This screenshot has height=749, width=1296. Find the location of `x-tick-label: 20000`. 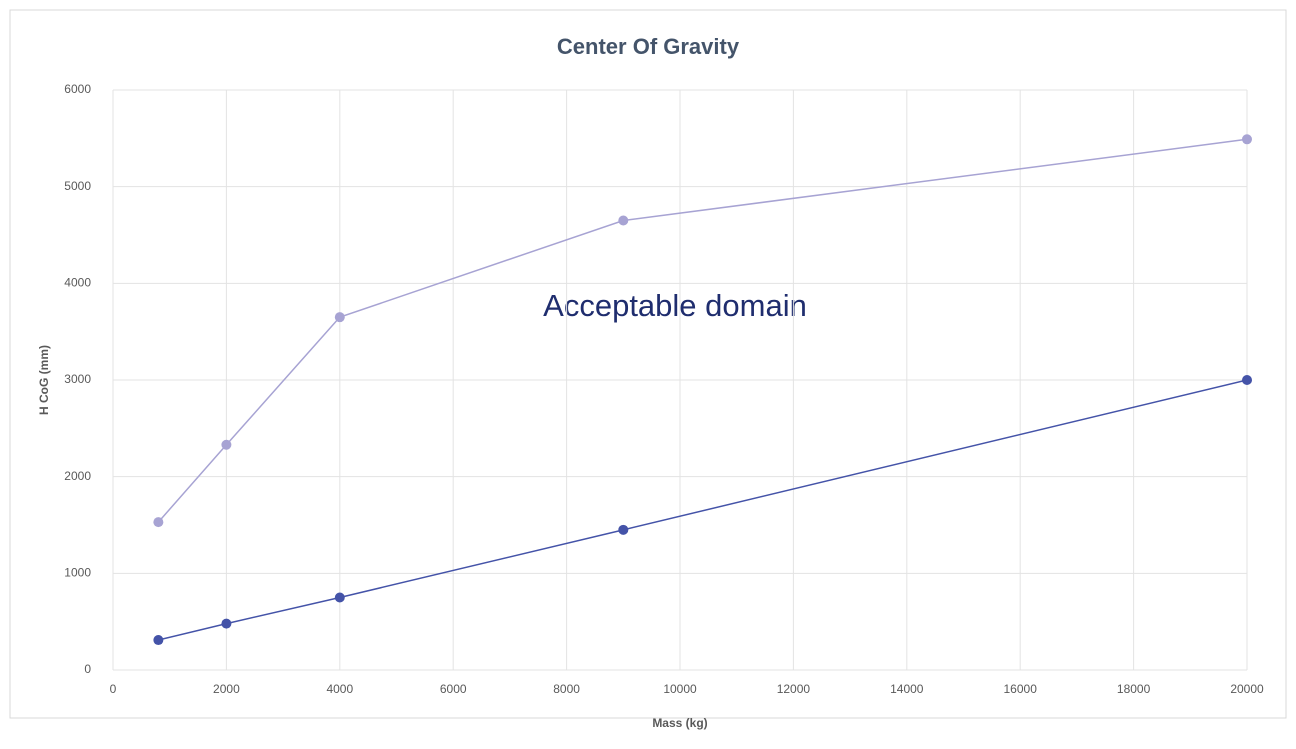

x-tick-label: 20000 is located at coordinates (1247, 689).